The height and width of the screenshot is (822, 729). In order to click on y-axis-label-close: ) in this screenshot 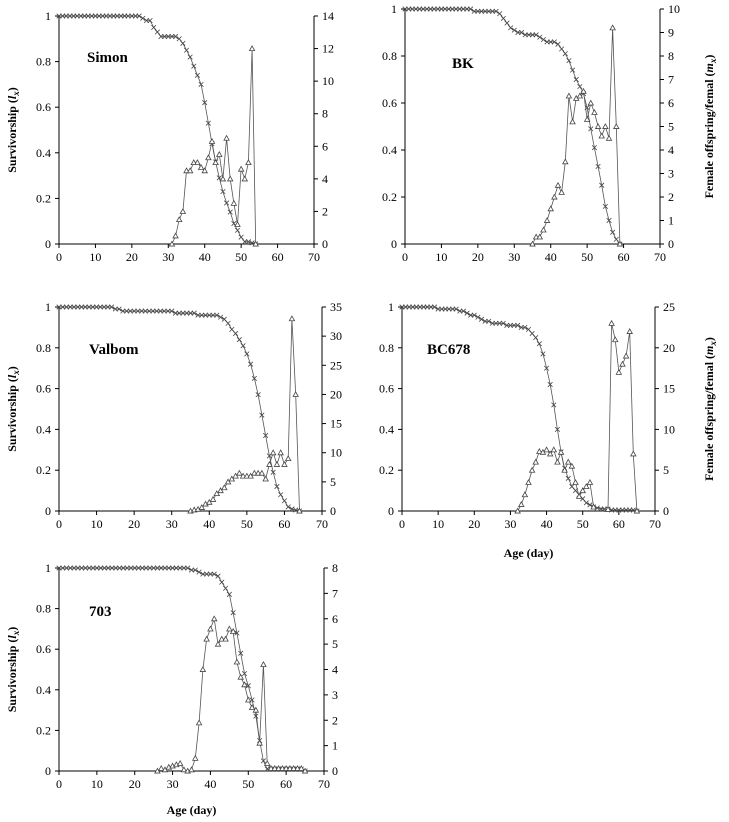, I will do `click(12, 89)`.